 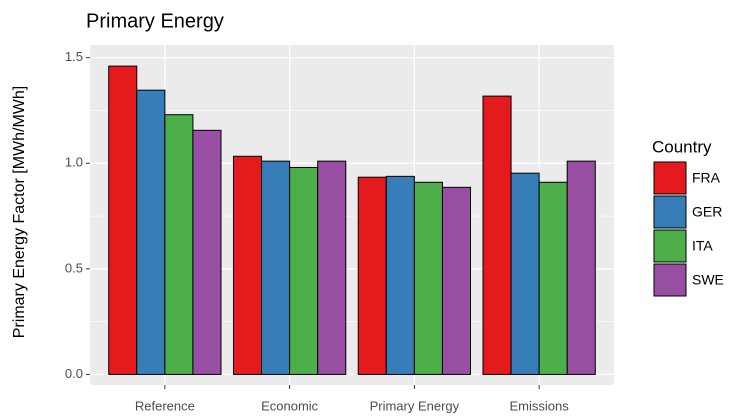 I want to click on x-tick-label: Primary Energy, so click(x=415, y=405).